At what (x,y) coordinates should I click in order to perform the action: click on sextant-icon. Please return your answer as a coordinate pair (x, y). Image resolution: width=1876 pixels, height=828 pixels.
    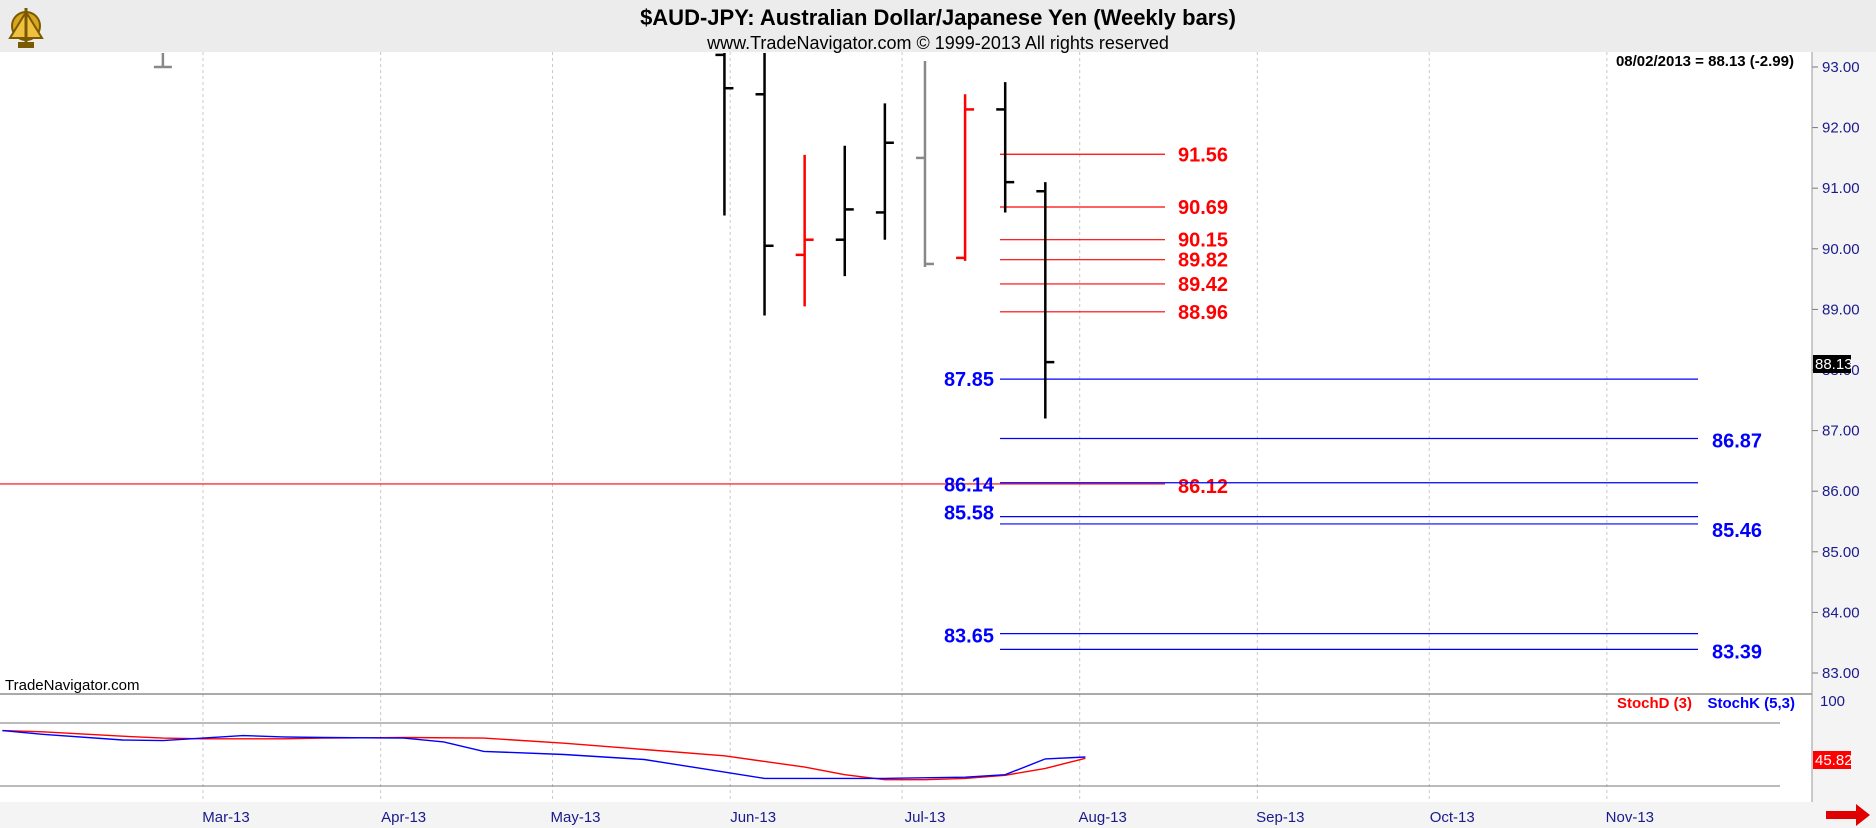
    Looking at the image, I should click on (26, 28).